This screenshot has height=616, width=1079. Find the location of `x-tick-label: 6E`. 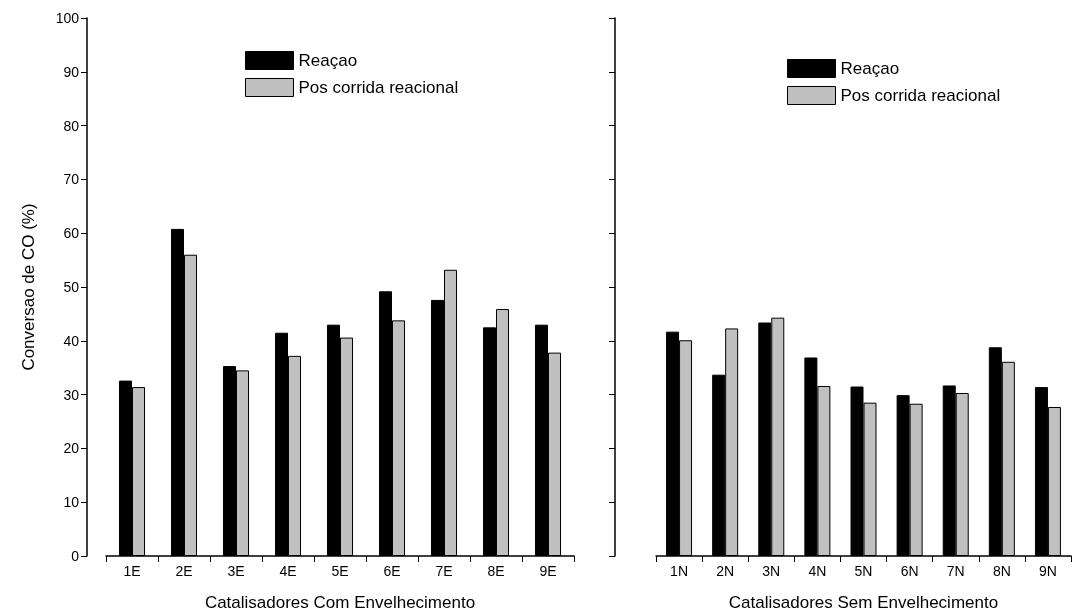

x-tick-label: 6E is located at coordinates (392, 571).